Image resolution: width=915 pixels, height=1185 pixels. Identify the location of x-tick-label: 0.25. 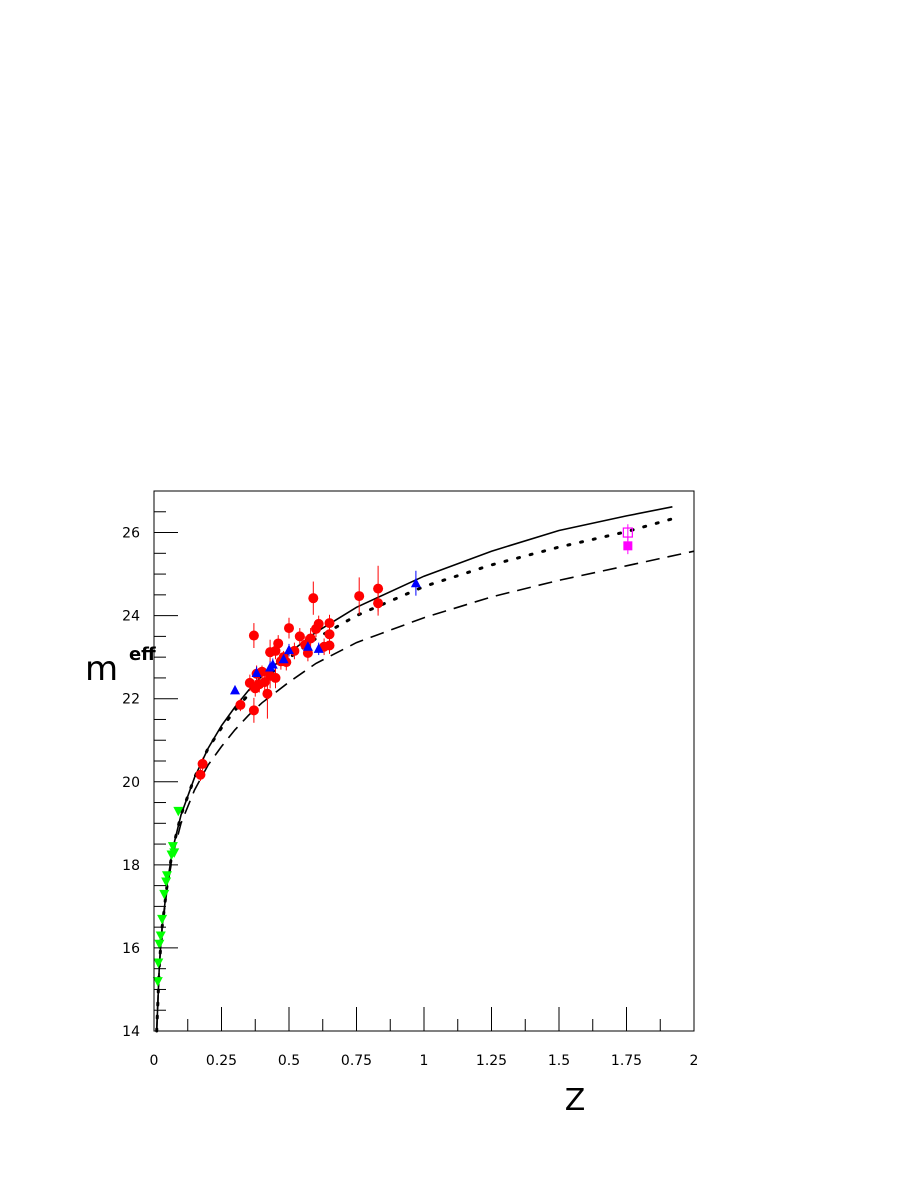
(221, 1061).